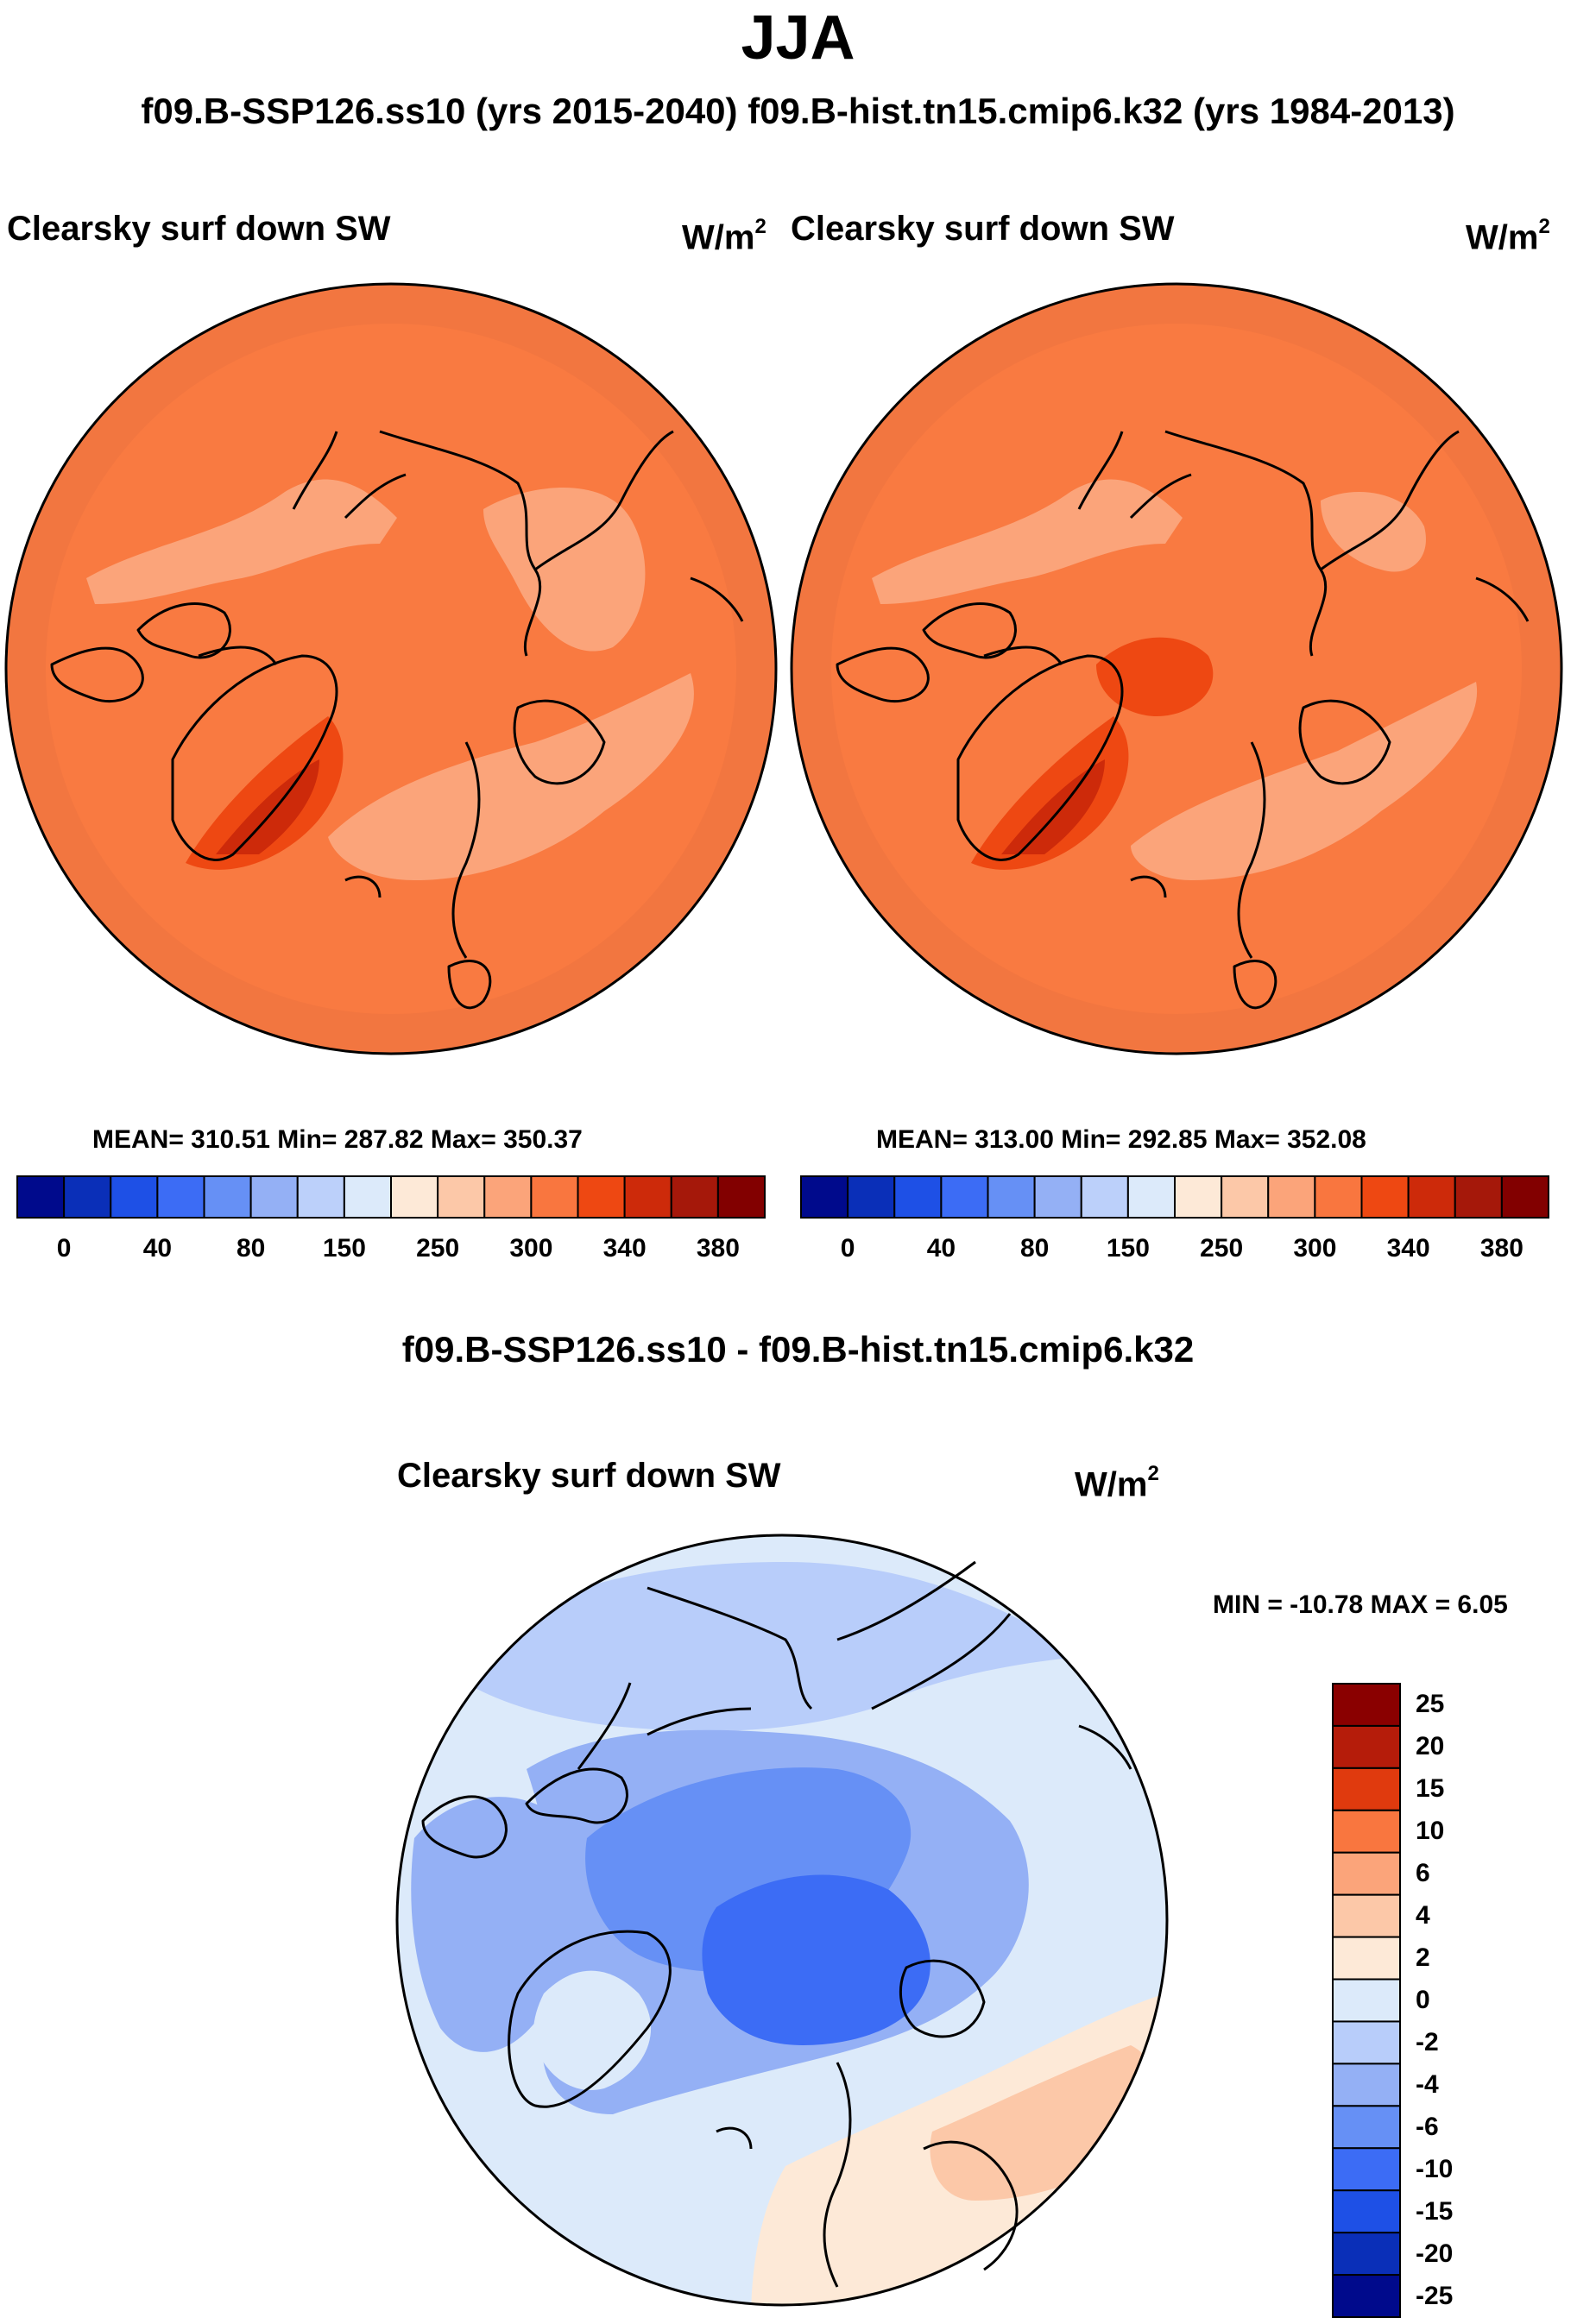  I want to click on left-colorbar-tick-label: 300, so click(531, 1248).